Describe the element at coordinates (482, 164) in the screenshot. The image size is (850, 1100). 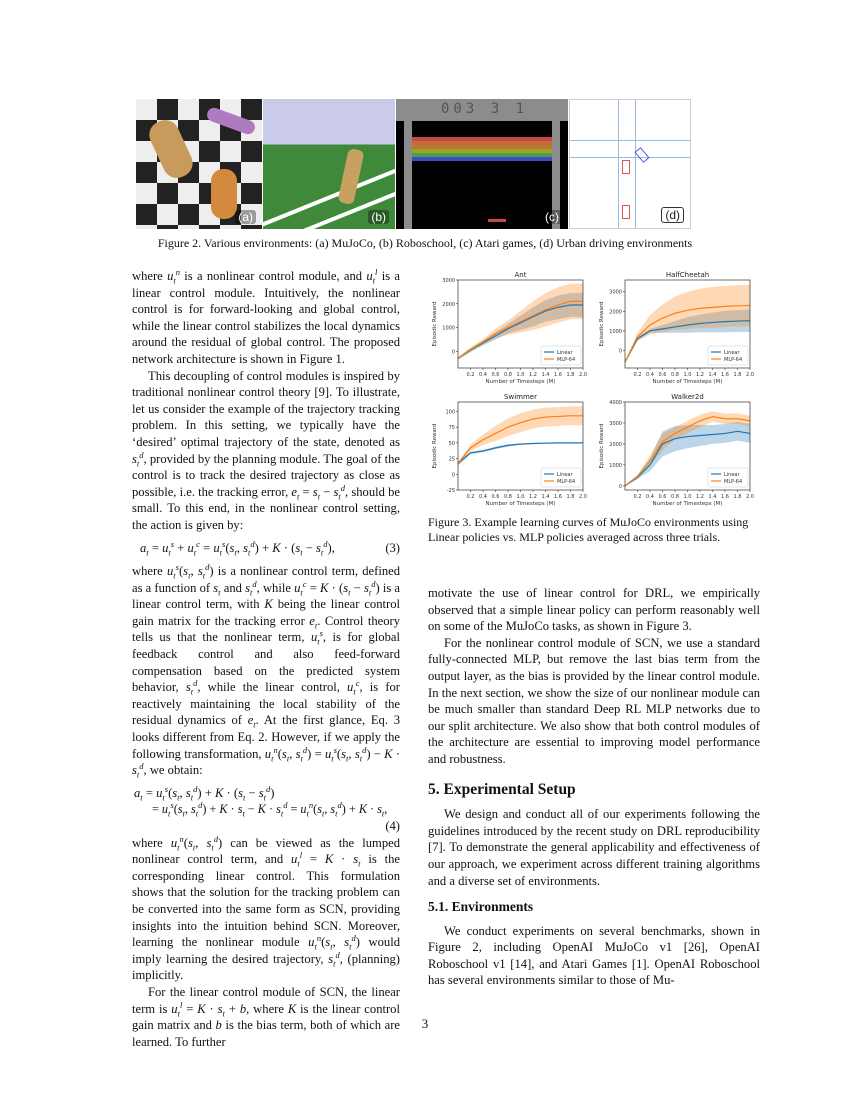
I see `atari-image: 003 3 1 (c)` at that location.